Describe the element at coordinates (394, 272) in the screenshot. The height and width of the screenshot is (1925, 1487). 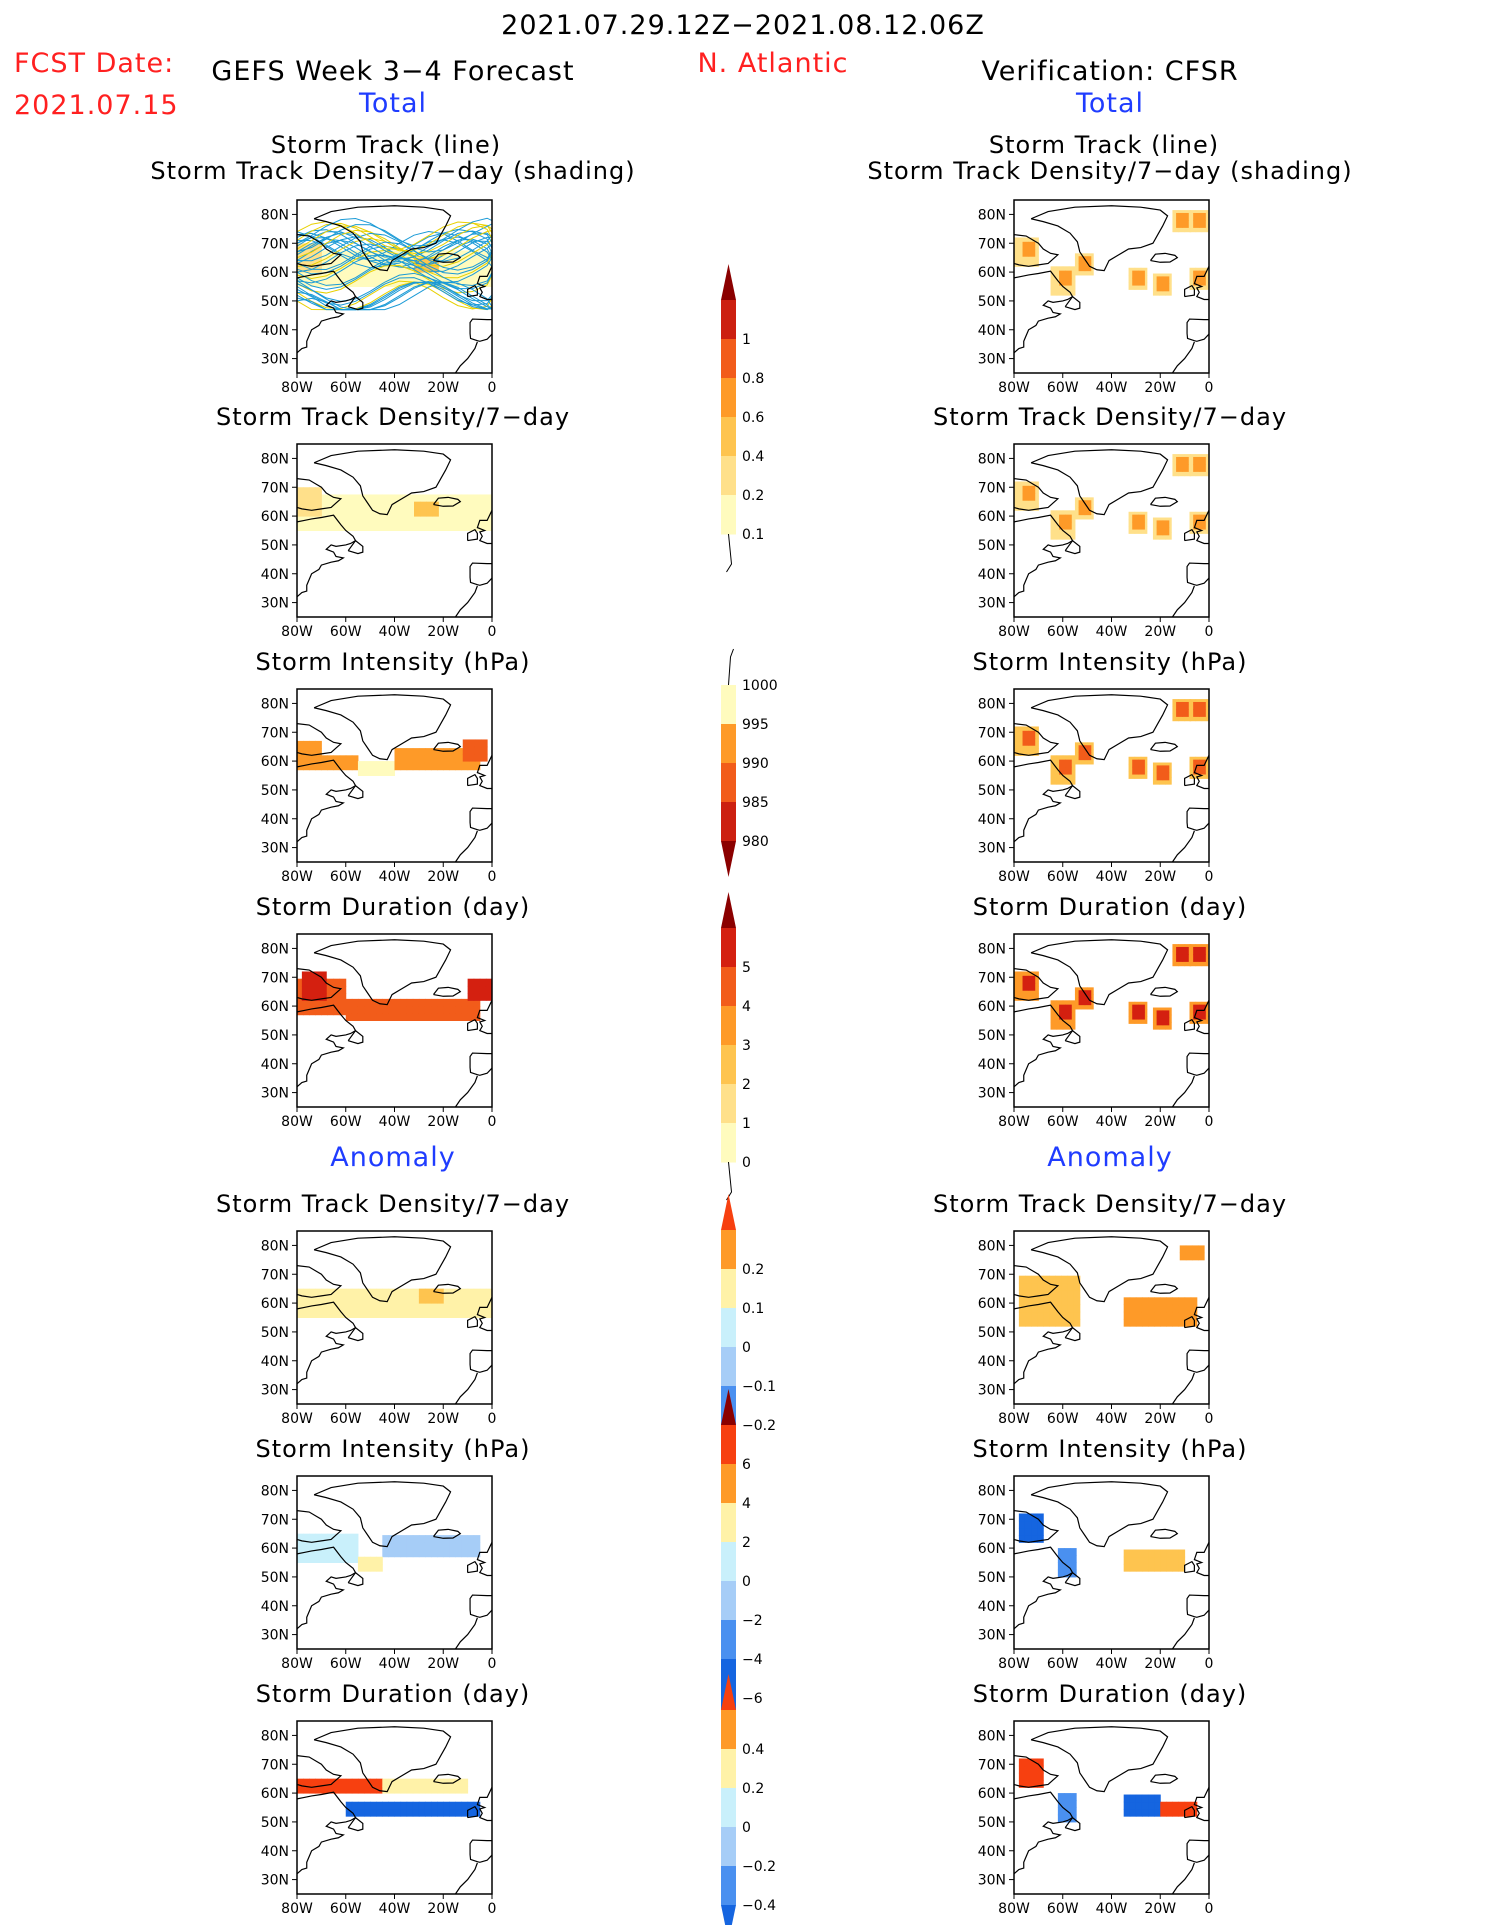
I see `storm-track-line` at that location.